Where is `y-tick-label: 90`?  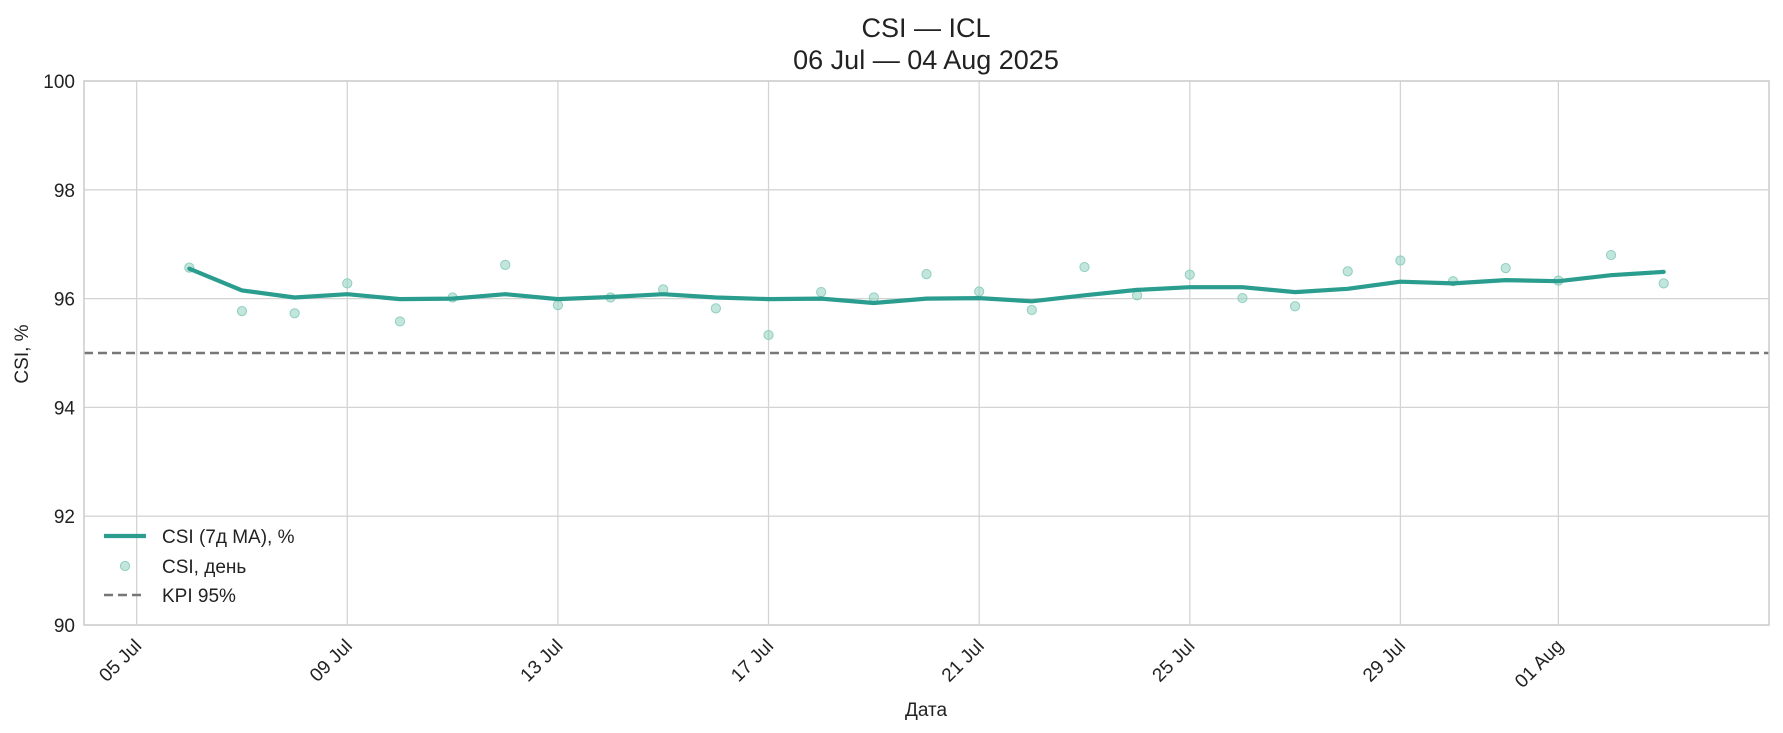 y-tick-label: 90 is located at coordinates (64, 626).